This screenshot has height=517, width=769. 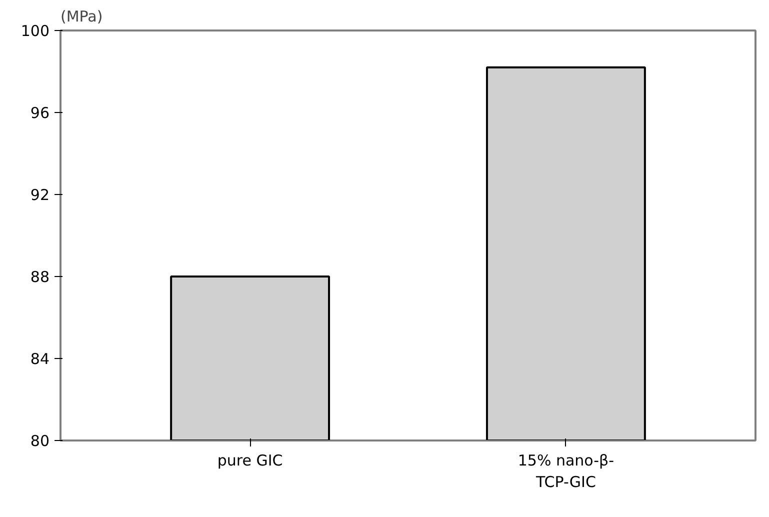 I want to click on y-tick-label: 84, so click(x=40, y=359).